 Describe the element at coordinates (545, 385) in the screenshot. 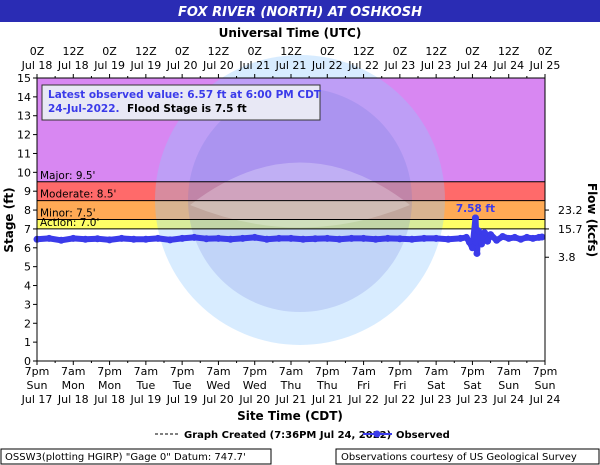

I see `bottom-tick-label: Sun` at that location.